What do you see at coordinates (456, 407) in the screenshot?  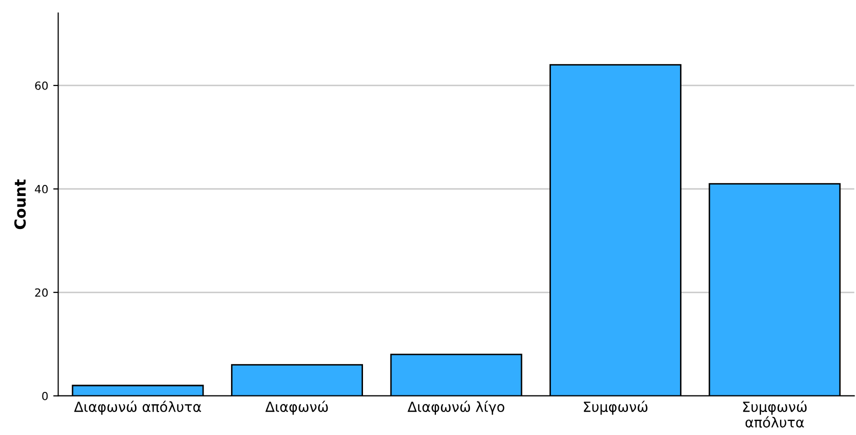 I see `x-tick-label: Διαφωνώ λίγο` at bounding box center [456, 407].